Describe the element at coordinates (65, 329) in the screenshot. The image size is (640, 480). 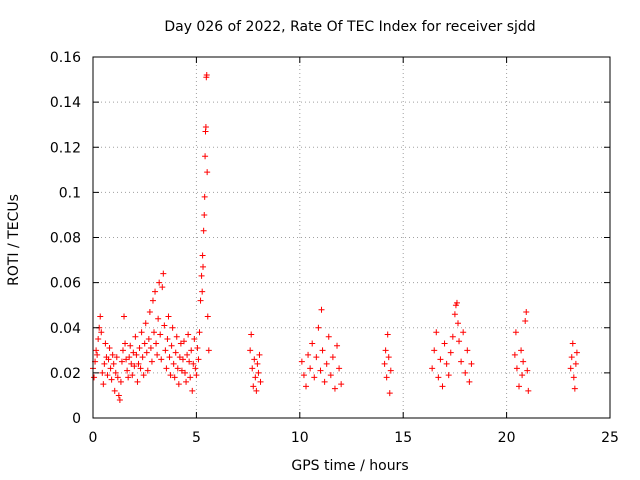
I see `y-tick-label: 0.04` at that location.